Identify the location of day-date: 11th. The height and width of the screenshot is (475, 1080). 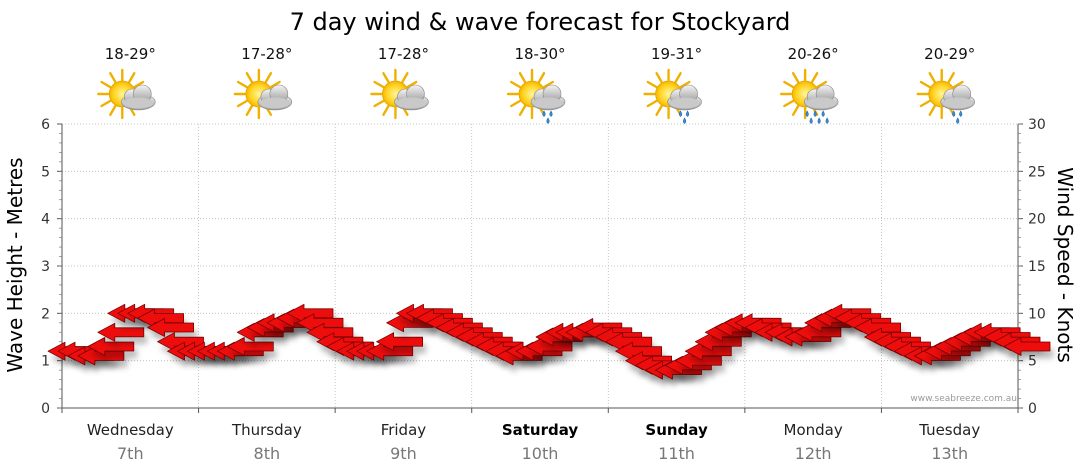
(676, 453).